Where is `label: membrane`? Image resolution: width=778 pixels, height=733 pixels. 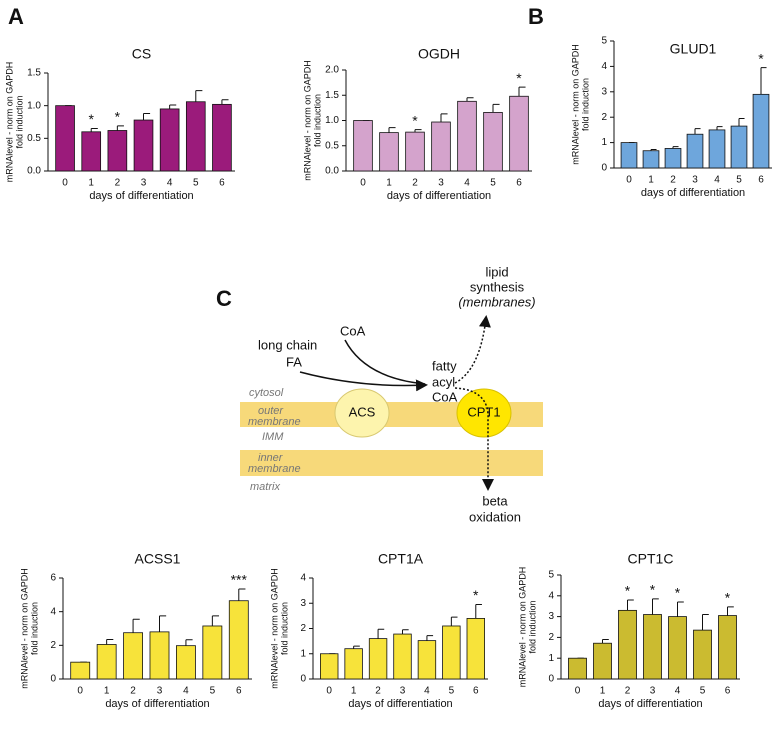 label: membrane is located at coordinates (274, 469).